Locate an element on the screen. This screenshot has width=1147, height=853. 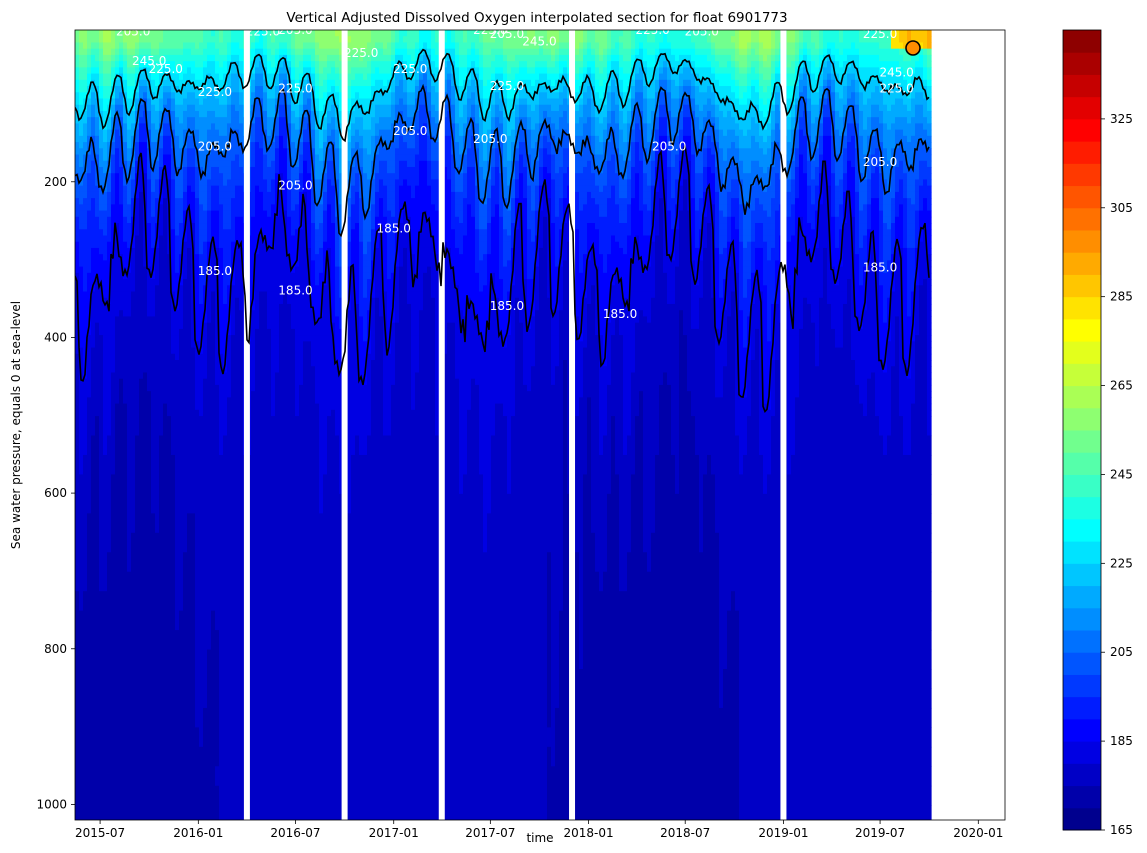
colorbar: 165 185 205 225 245 265 285 305 325 is located at coordinates (1097, 433).